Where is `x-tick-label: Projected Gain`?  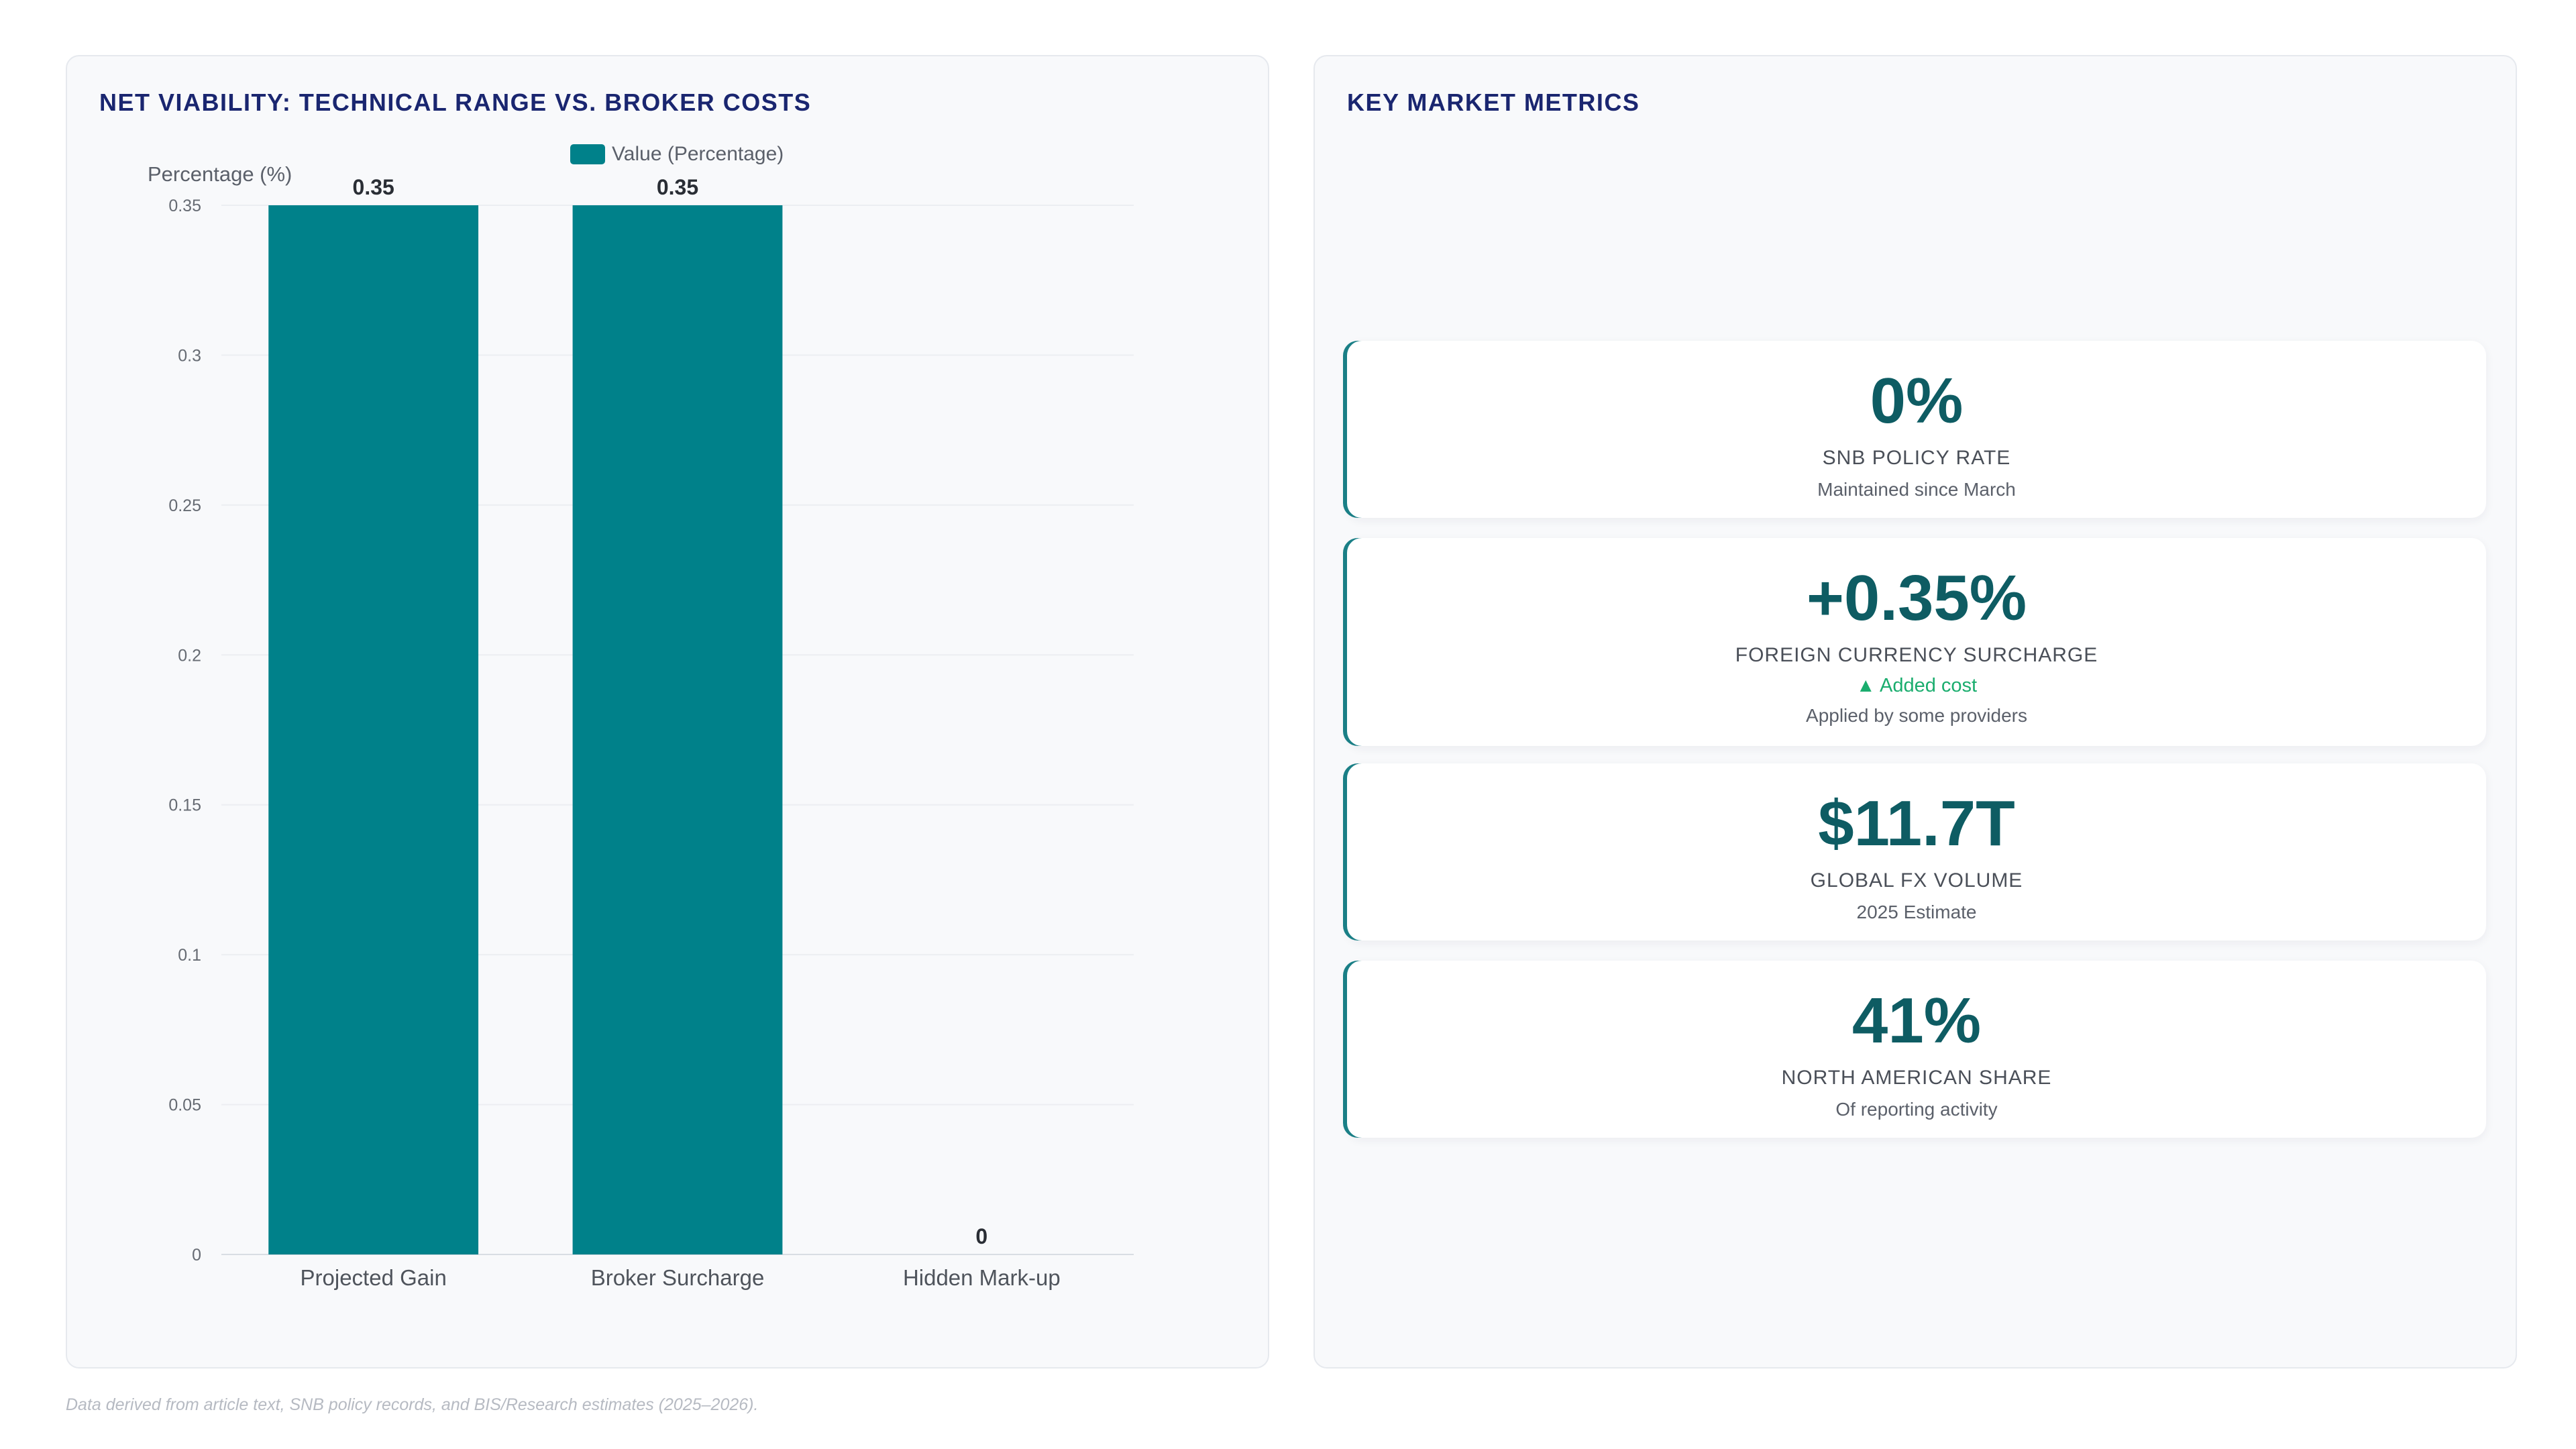
x-tick-label: Projected Gain is located at coordinates (374, 1277).